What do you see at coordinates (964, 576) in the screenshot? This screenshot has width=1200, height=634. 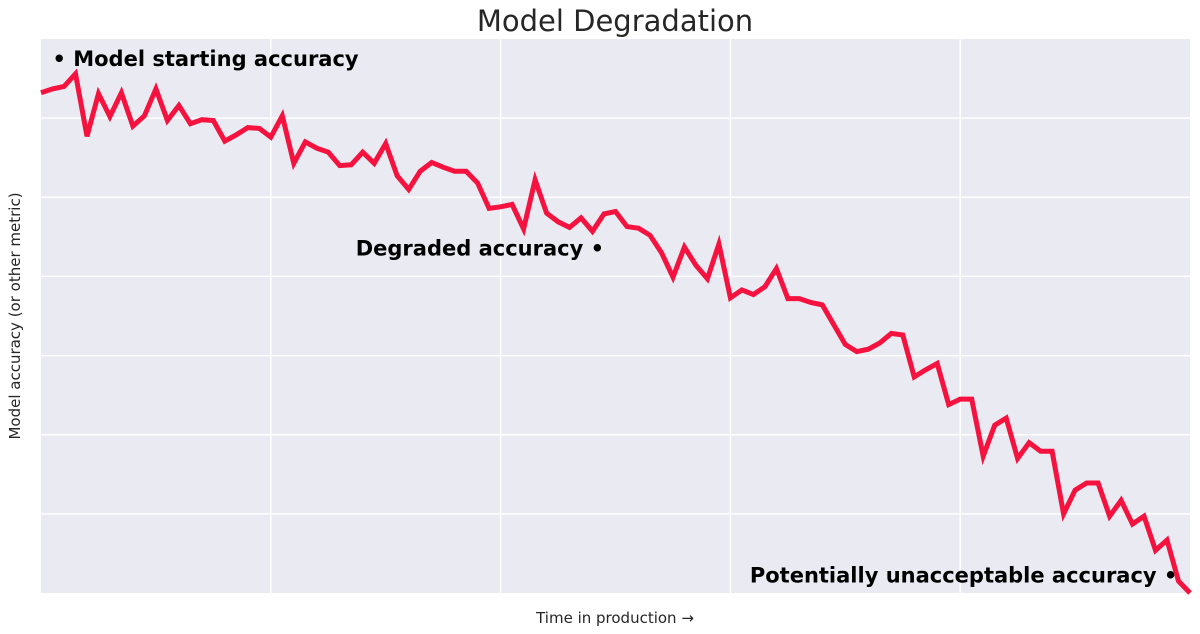 I see `annotation-2: Potentially unacceptable accuracy •` at bounding box center [964, 576].